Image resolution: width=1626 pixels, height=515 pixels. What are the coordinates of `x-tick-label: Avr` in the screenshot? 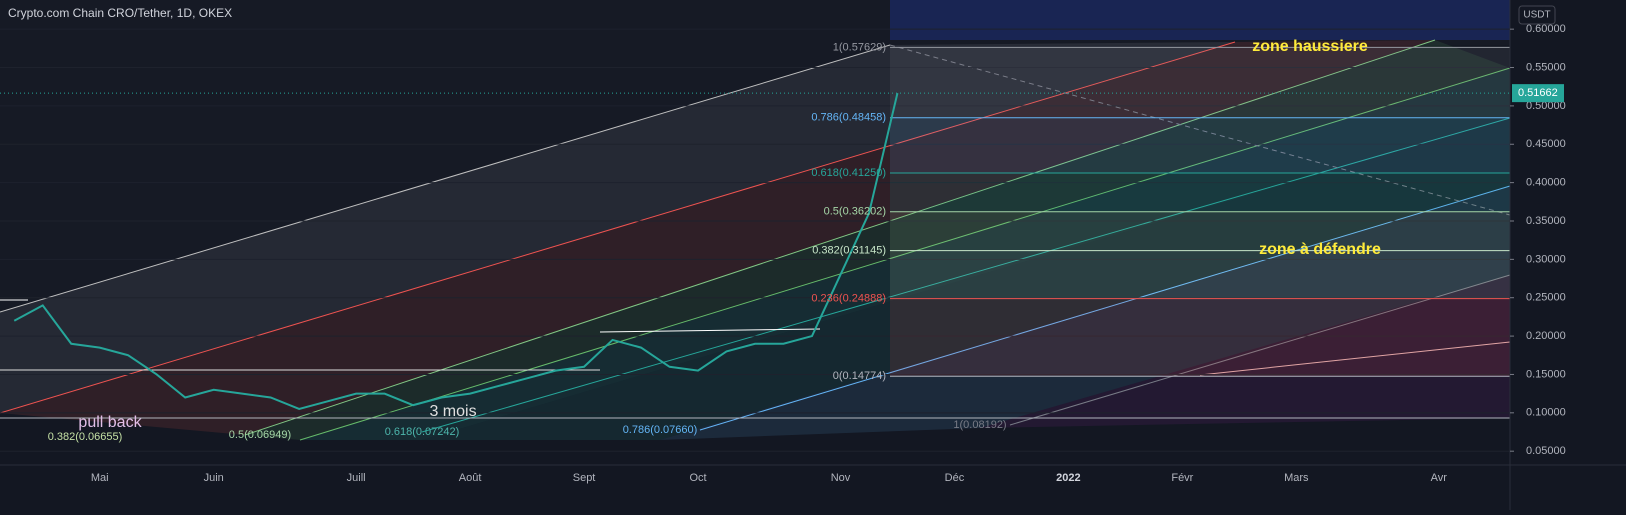 It's located at (1439, 478).